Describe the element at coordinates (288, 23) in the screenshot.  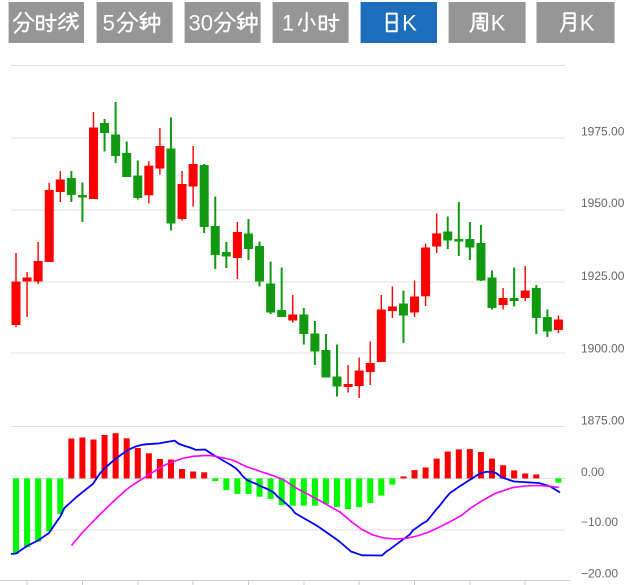
I see `svg-text: 1` at that location.